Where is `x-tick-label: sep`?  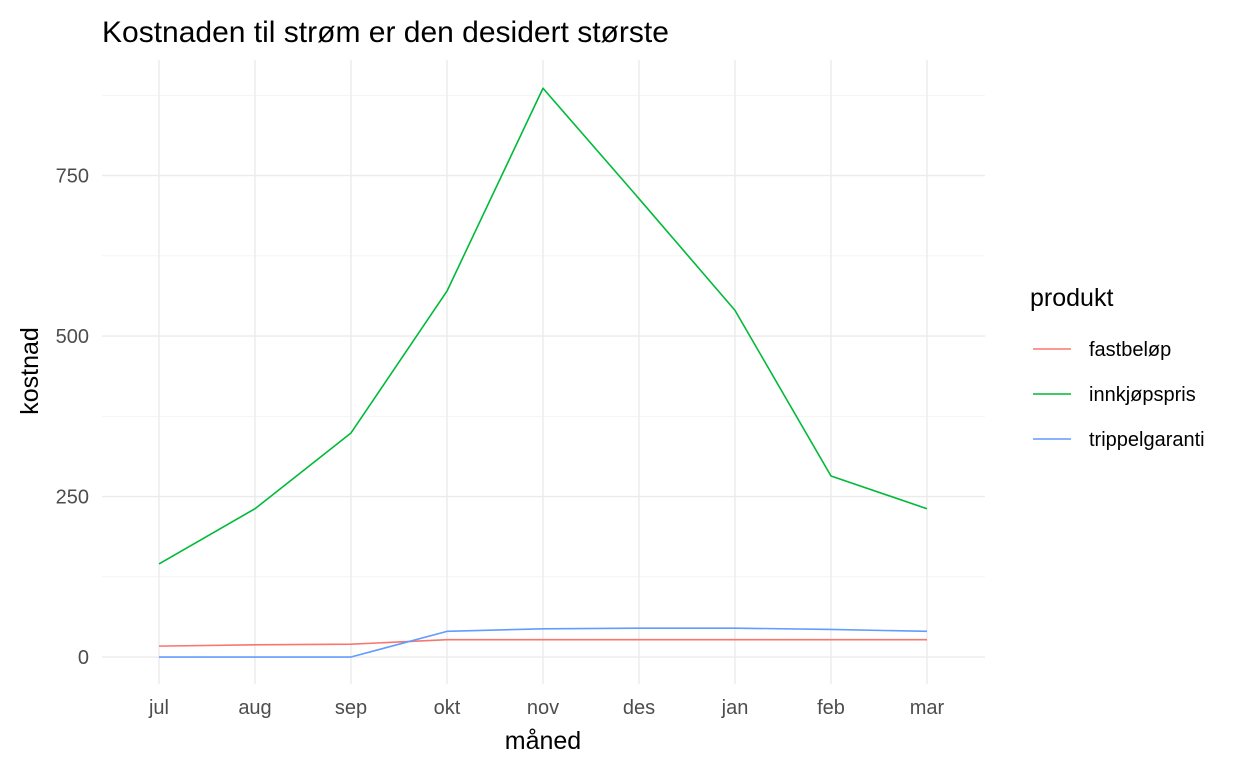
x-tick-label: sep is located at coordinates (351, 708).